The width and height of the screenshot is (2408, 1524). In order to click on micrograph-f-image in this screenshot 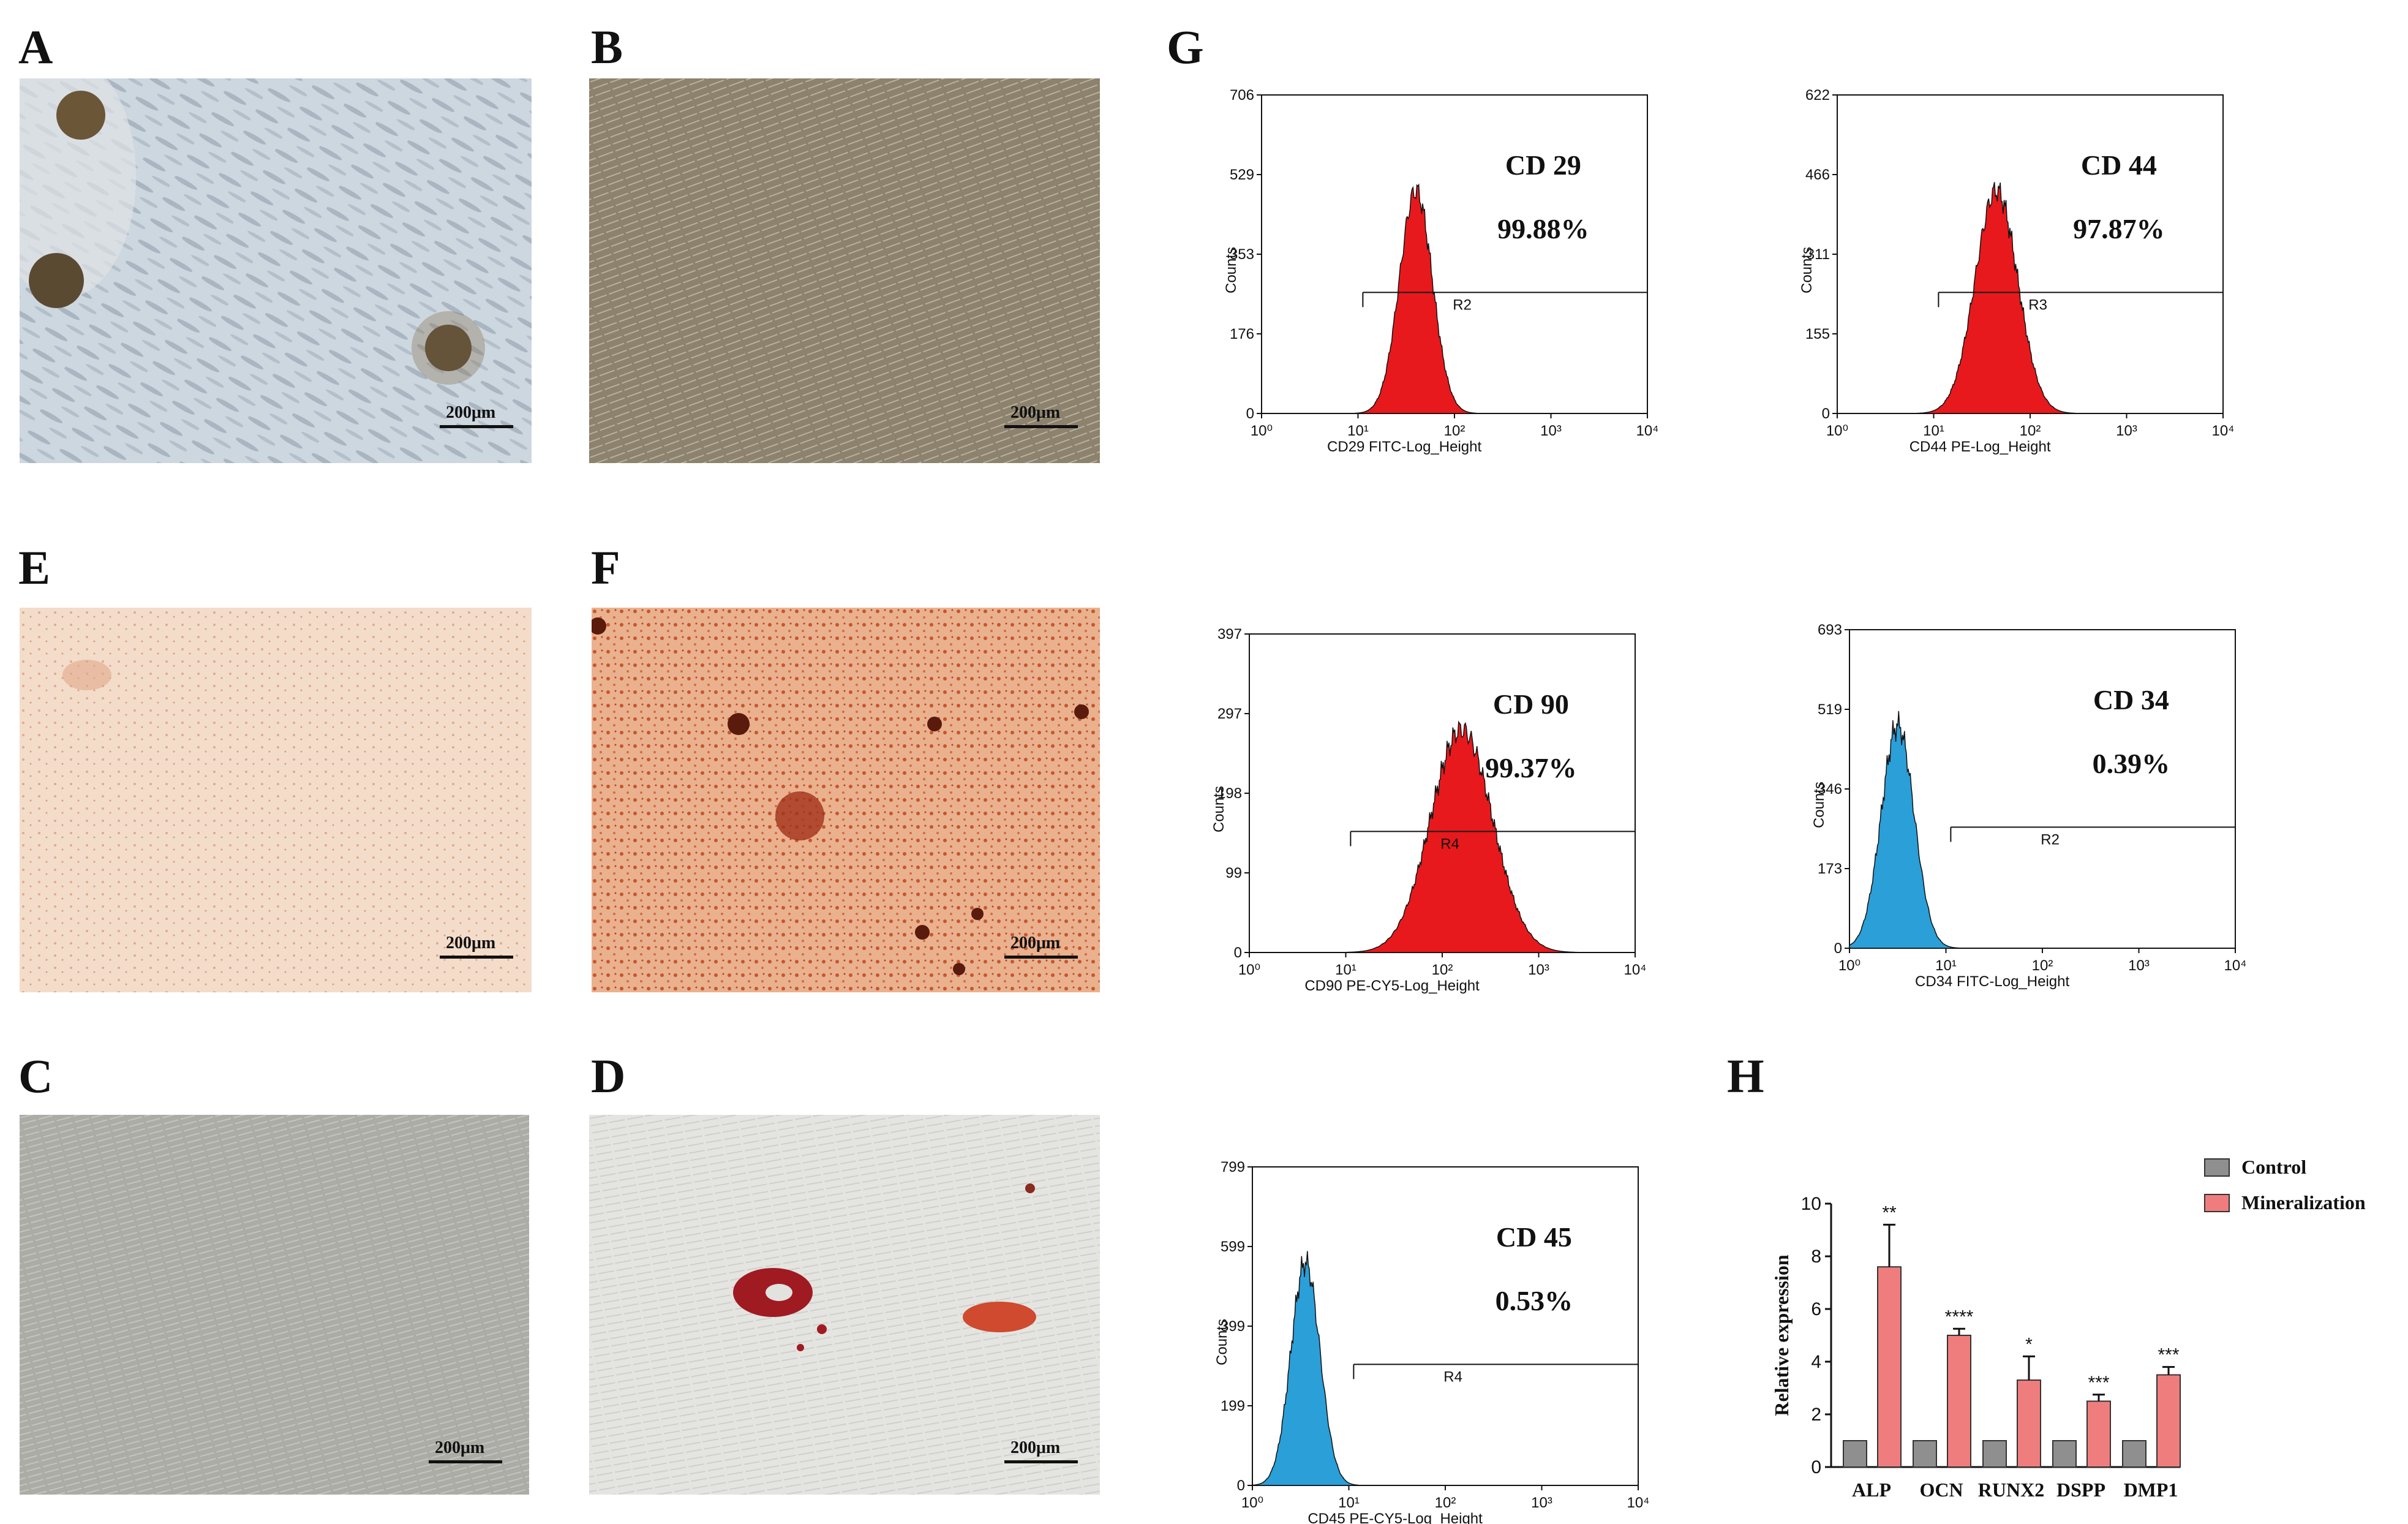, I will do `click(846, 800)`.